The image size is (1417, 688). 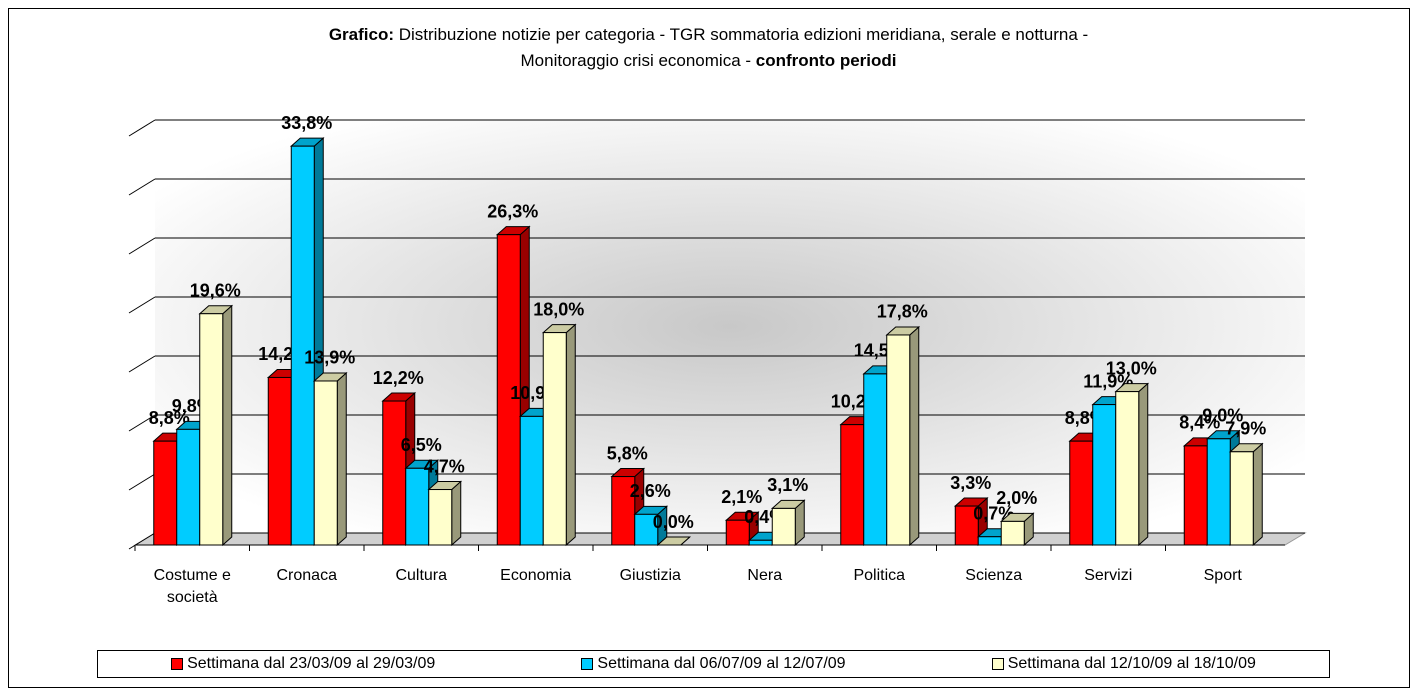 I want to click on data-label: 18,0%, so click(x=558, y=309).